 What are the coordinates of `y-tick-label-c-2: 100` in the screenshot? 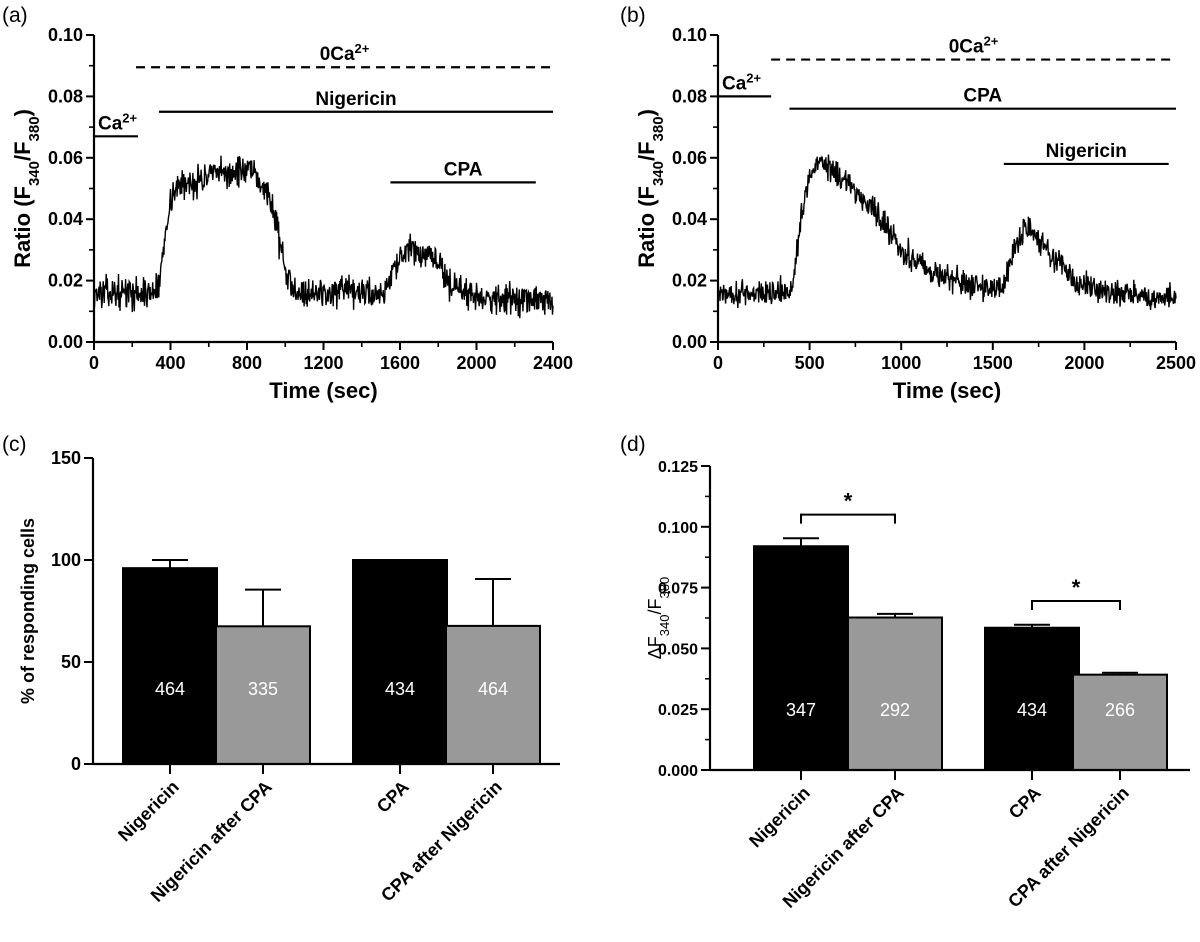 It's located at (66, 560).